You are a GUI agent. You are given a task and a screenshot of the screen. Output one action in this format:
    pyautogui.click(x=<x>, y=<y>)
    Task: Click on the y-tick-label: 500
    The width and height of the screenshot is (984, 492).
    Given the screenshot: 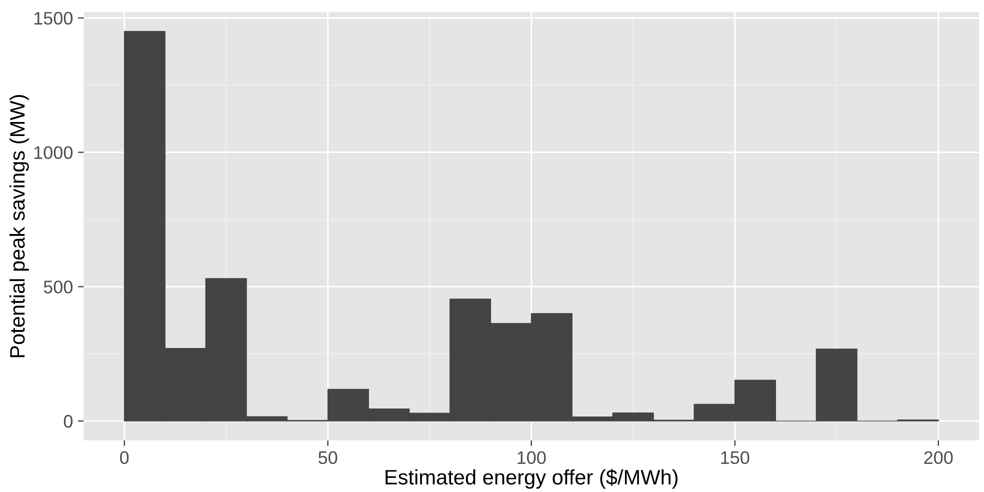 What is the action you would take?
    pyautogui.click(x=58, y=287)
    